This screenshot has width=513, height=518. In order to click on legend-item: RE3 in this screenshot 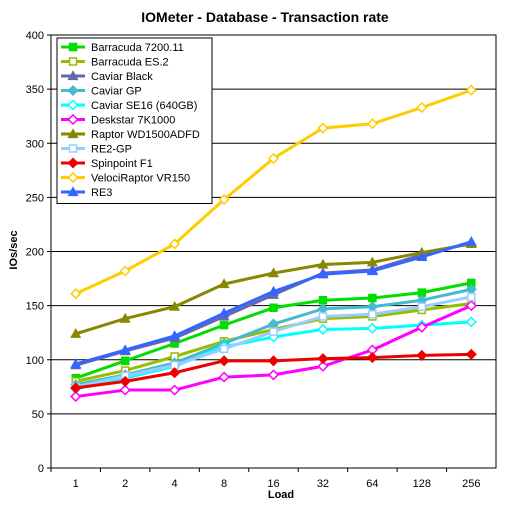, I will do `click(86, 192)`.